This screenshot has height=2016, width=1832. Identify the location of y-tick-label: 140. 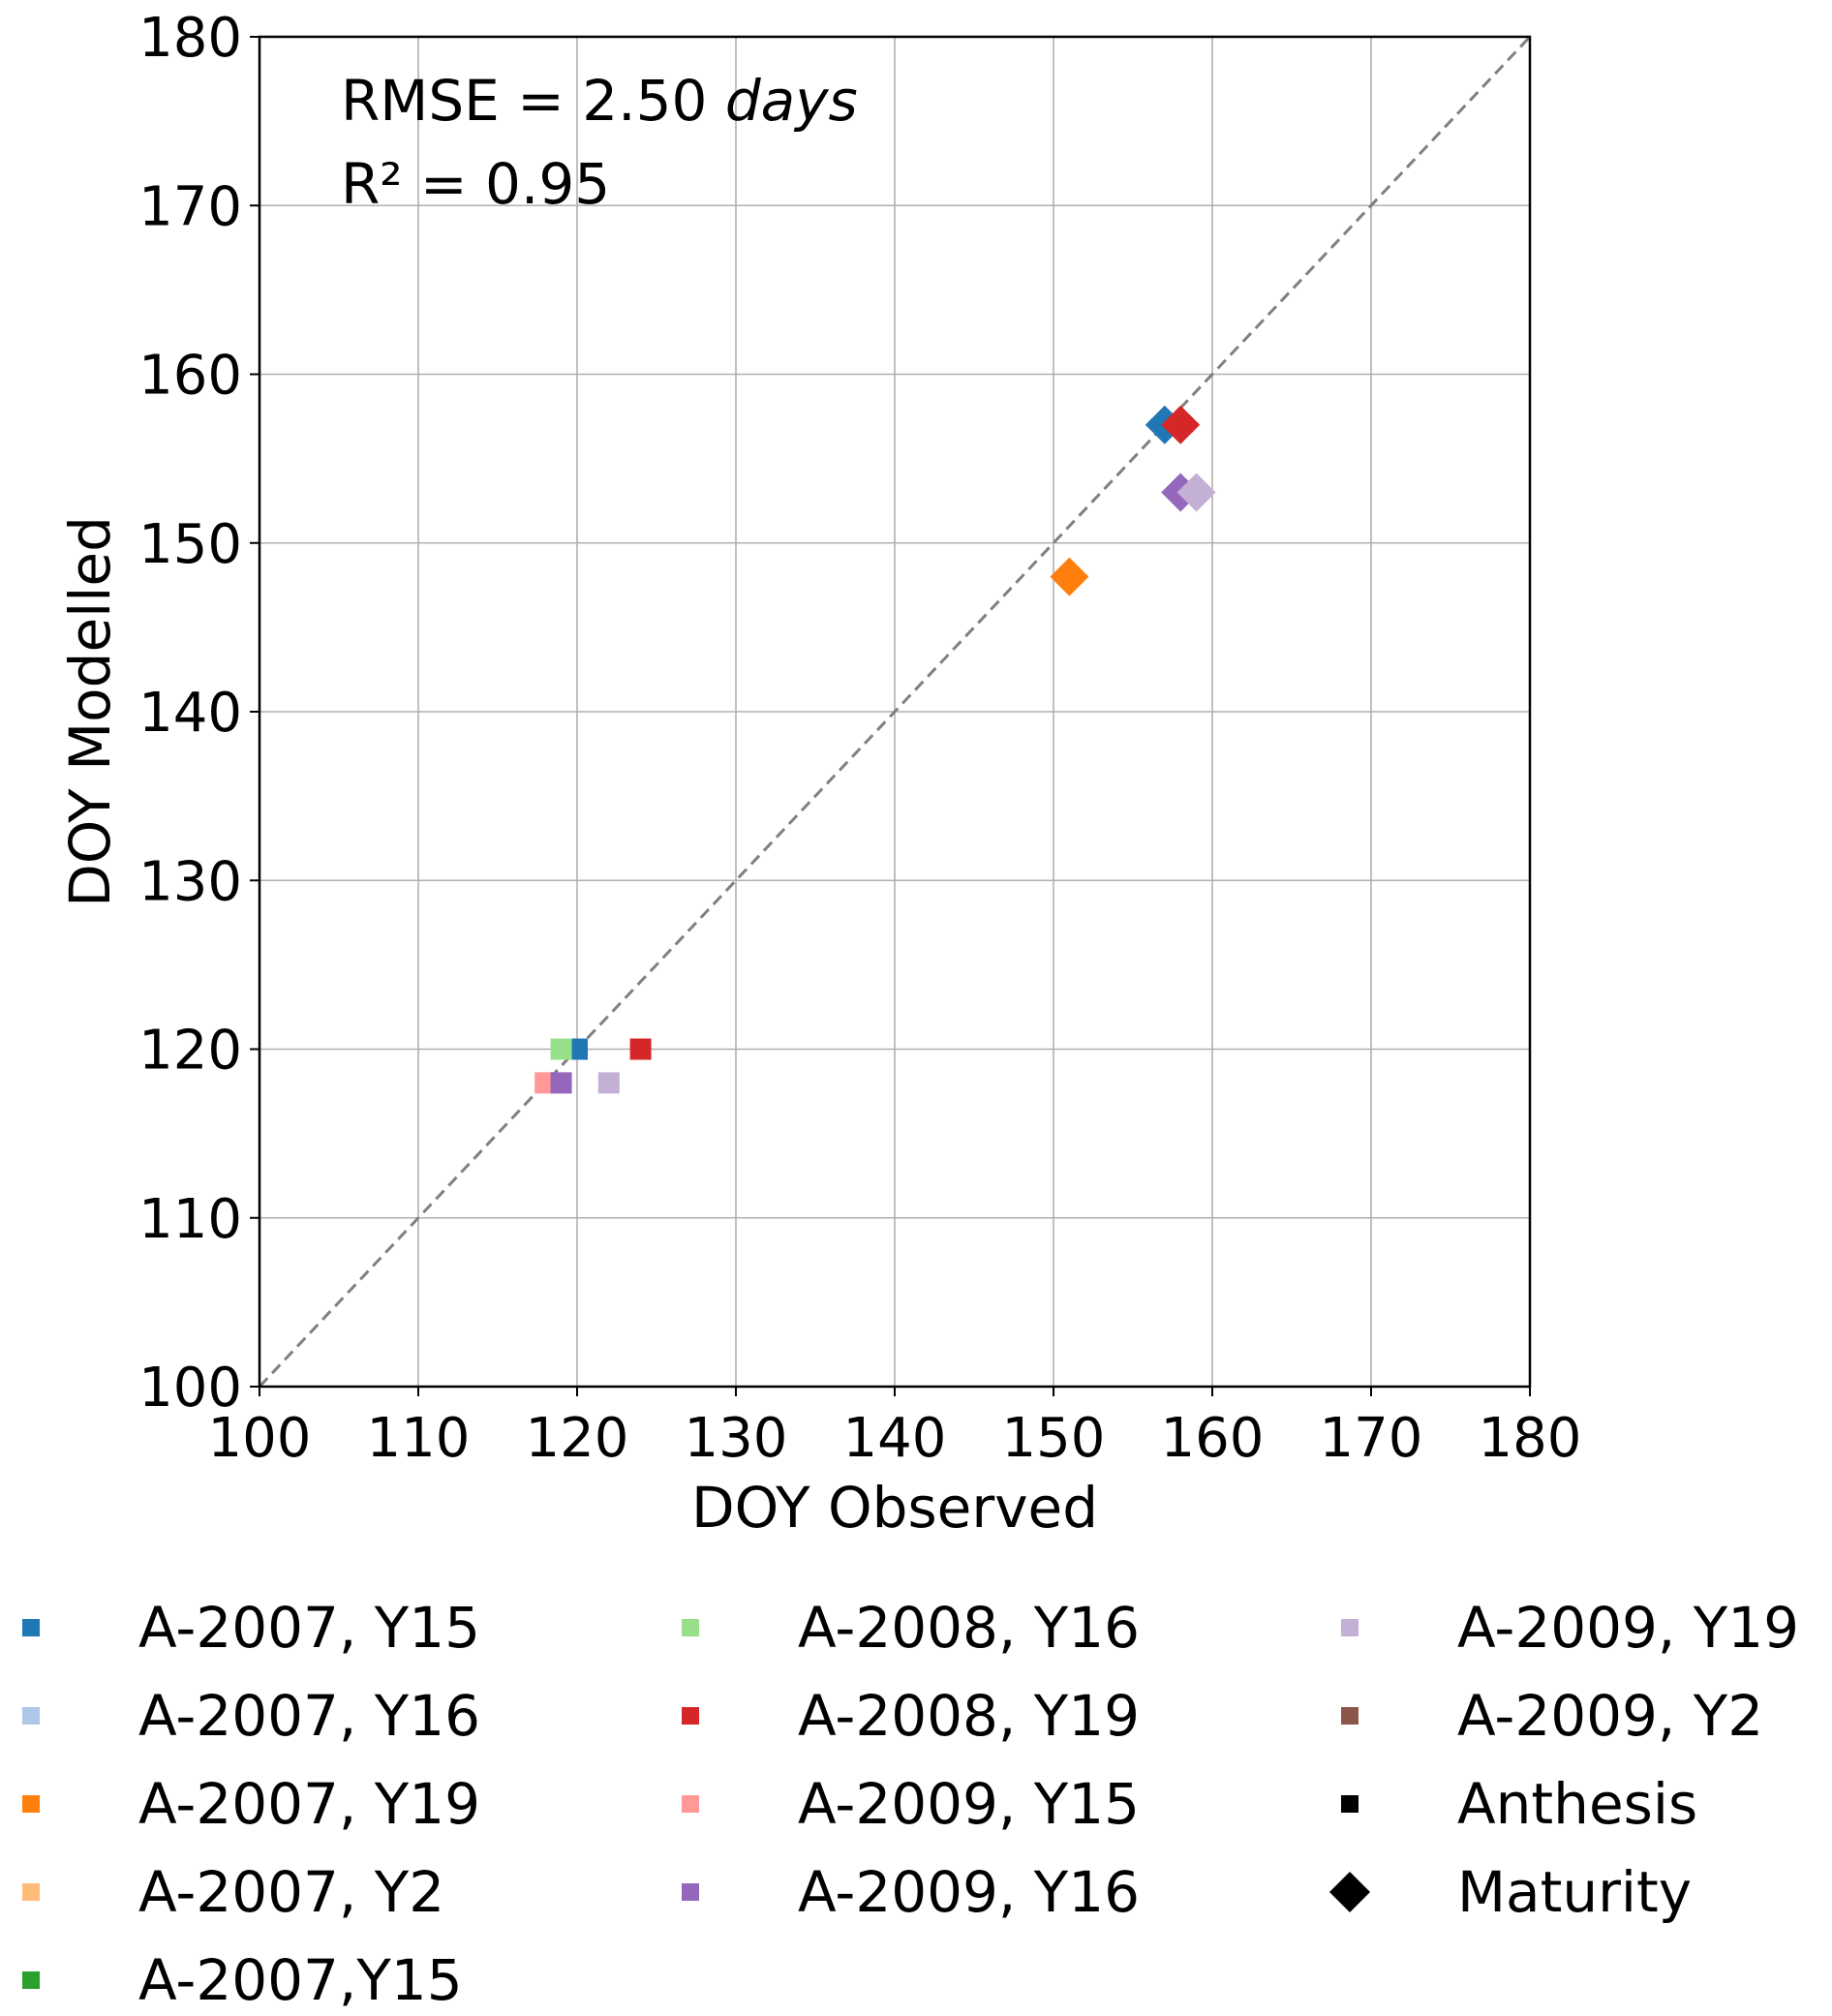
(190, 714).